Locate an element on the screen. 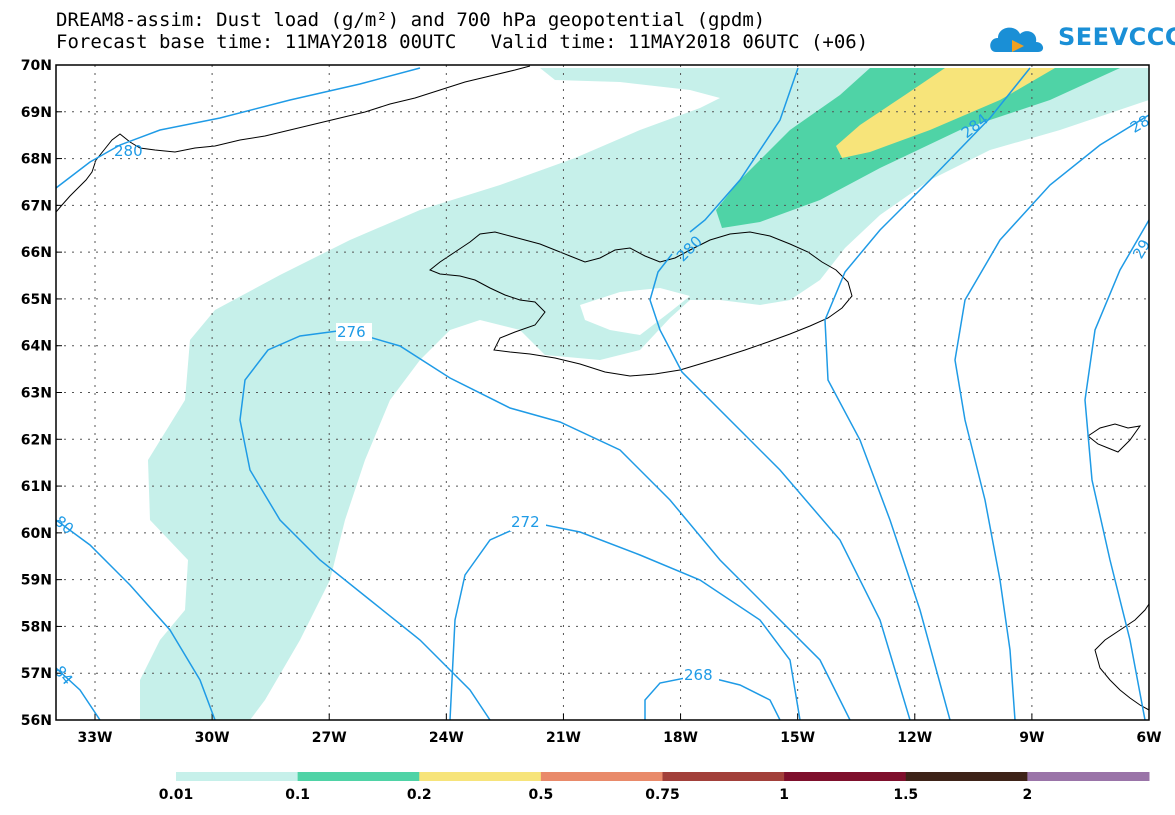 This screenshot has width=1175, height=815. lat-label: 59N is located at coordinates (36, 581).